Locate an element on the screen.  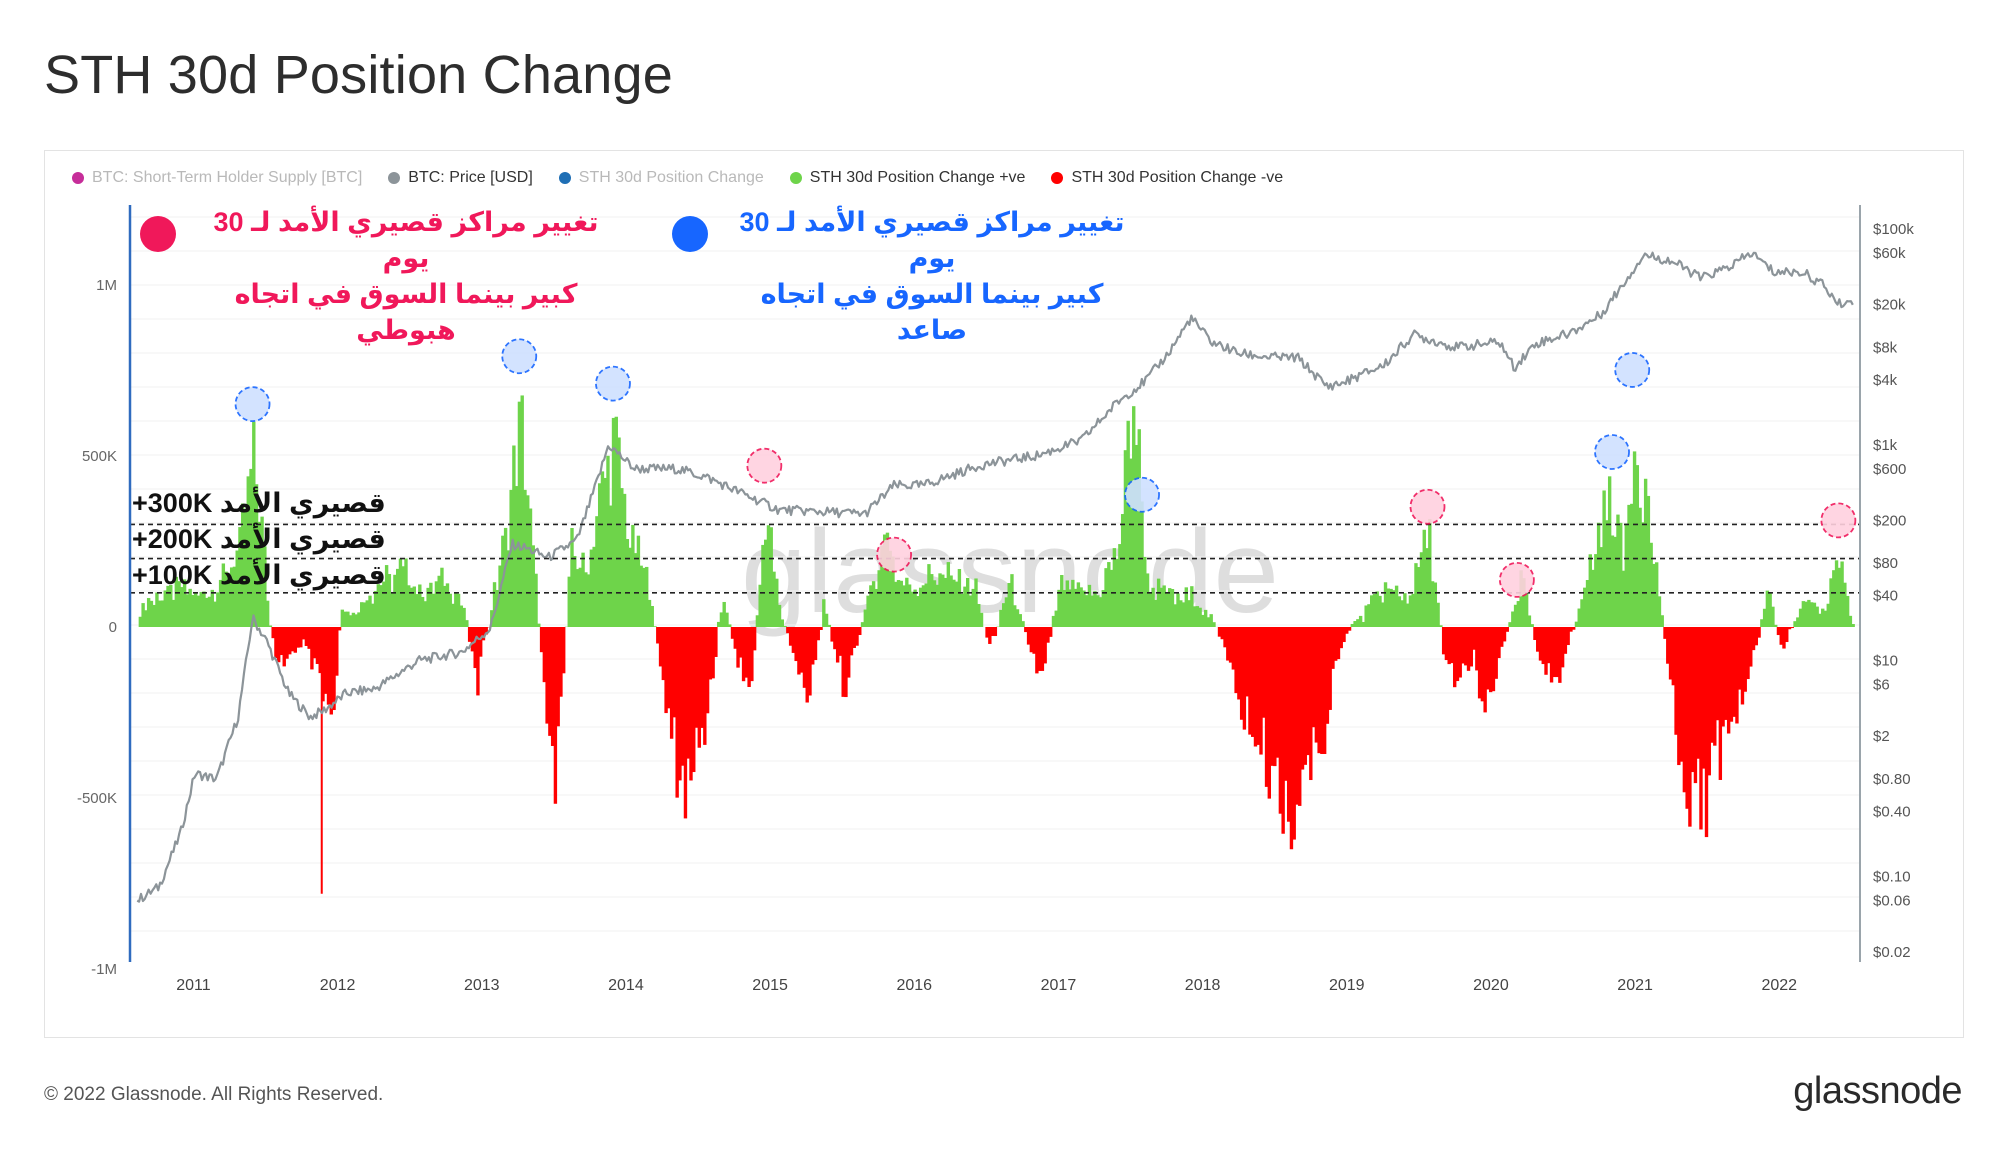
legend-item-btc-price: BTC: Price [USD] is located at coordinates (460, 178).